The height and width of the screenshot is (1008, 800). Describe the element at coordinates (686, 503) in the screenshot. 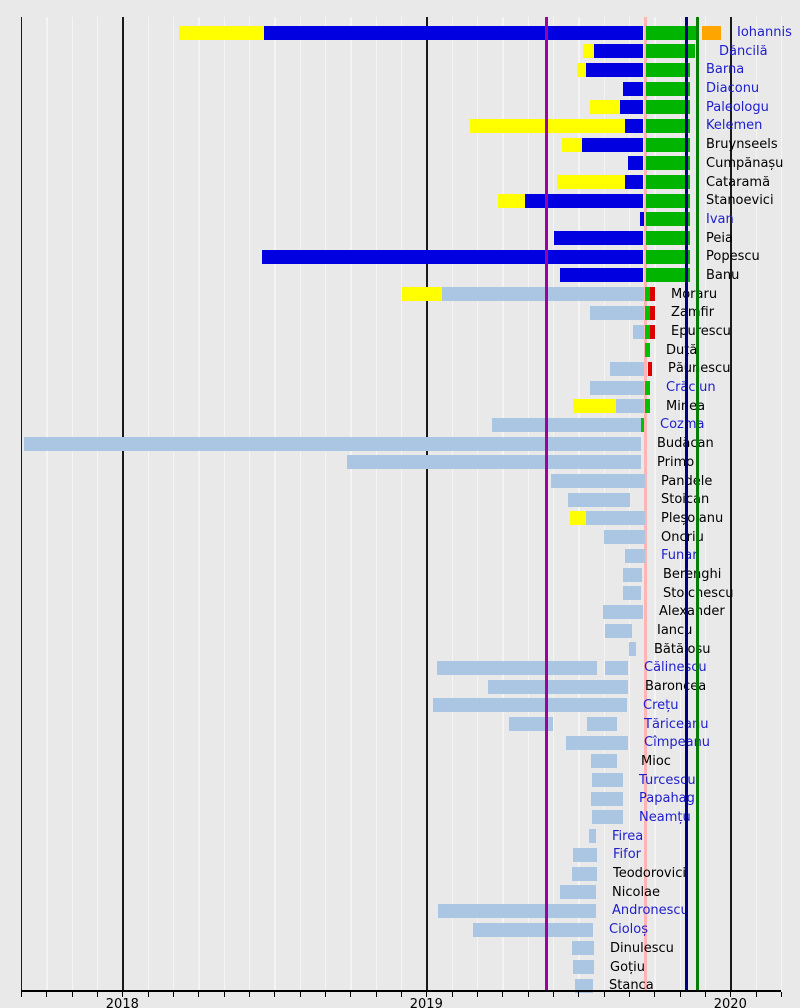

I see `event-line-navy-line` at that location.